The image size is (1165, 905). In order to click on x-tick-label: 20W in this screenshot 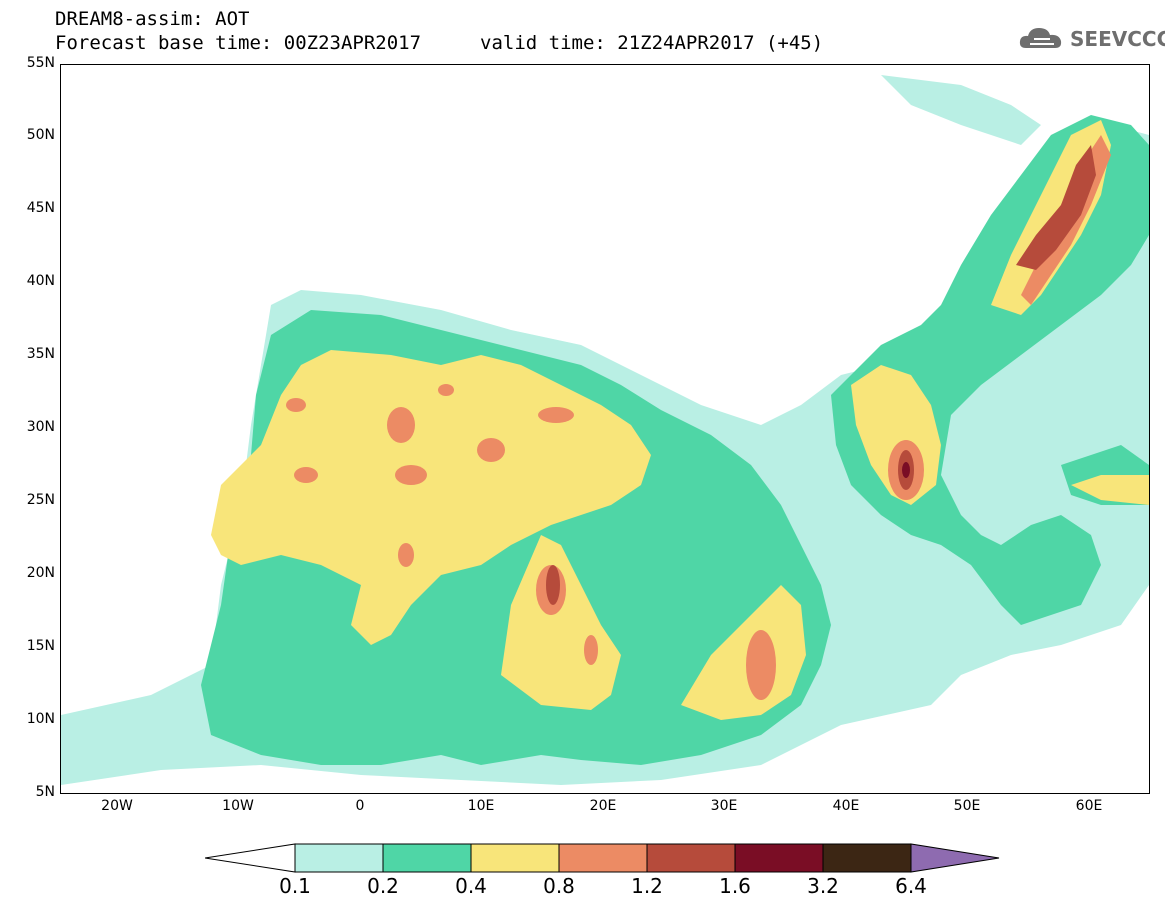, I will do `click(117, 806)`.